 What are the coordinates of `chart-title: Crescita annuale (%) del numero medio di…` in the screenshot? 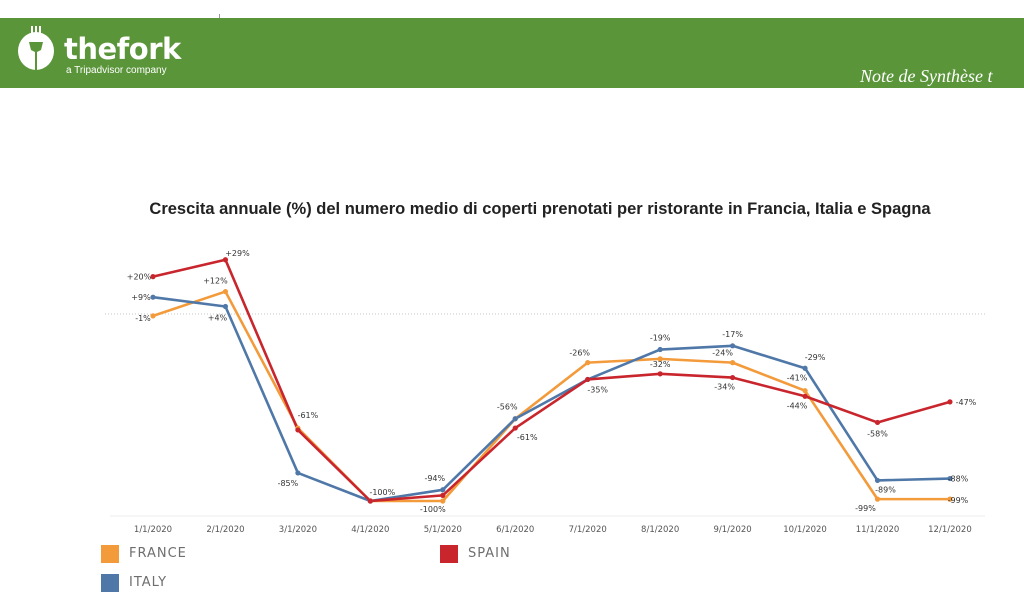 It's located at (540, 209).